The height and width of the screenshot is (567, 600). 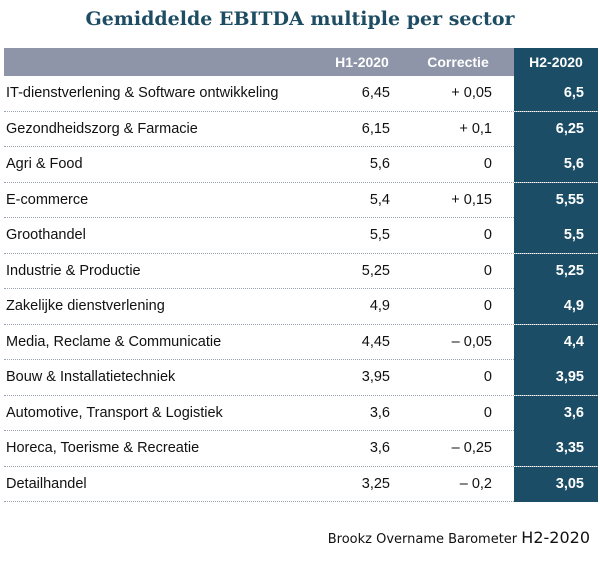 What do you see at coordinates (301, 165) in the screenshot?
I see `table-row: Agri & Food 5,6 0 5,6` at bounding box center [301, 165].